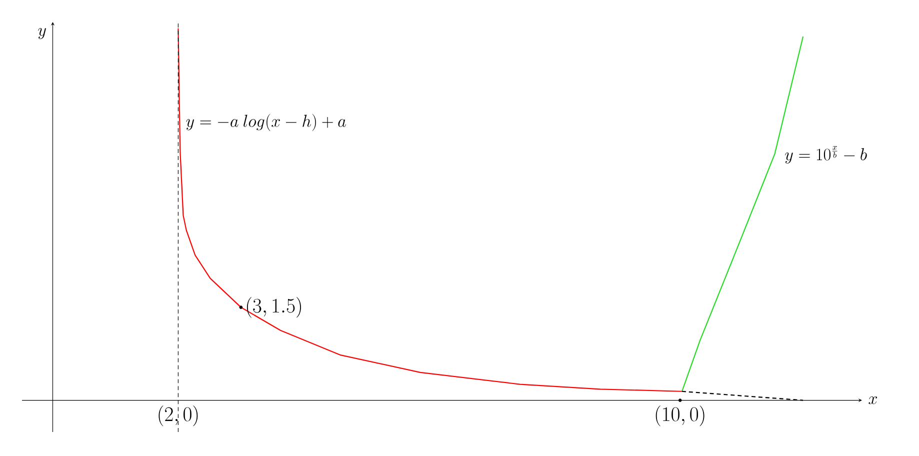 The image size is (919, 456). Describe the element at coordinates (873, 400) in the screenshot. I see `x-axis-title: $x$` at that location.